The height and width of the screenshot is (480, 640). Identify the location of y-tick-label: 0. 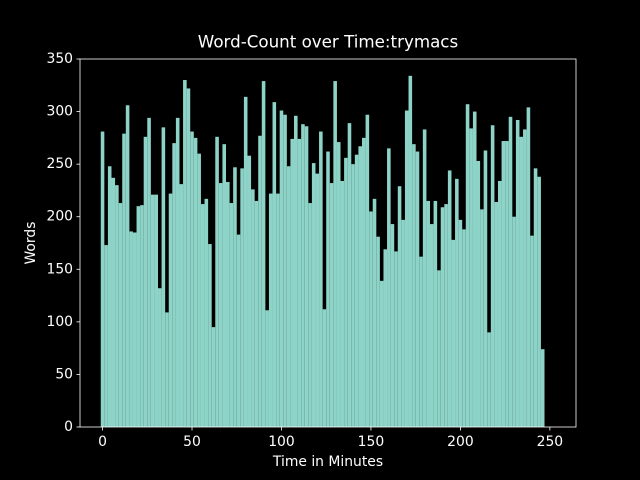
(68, 427).